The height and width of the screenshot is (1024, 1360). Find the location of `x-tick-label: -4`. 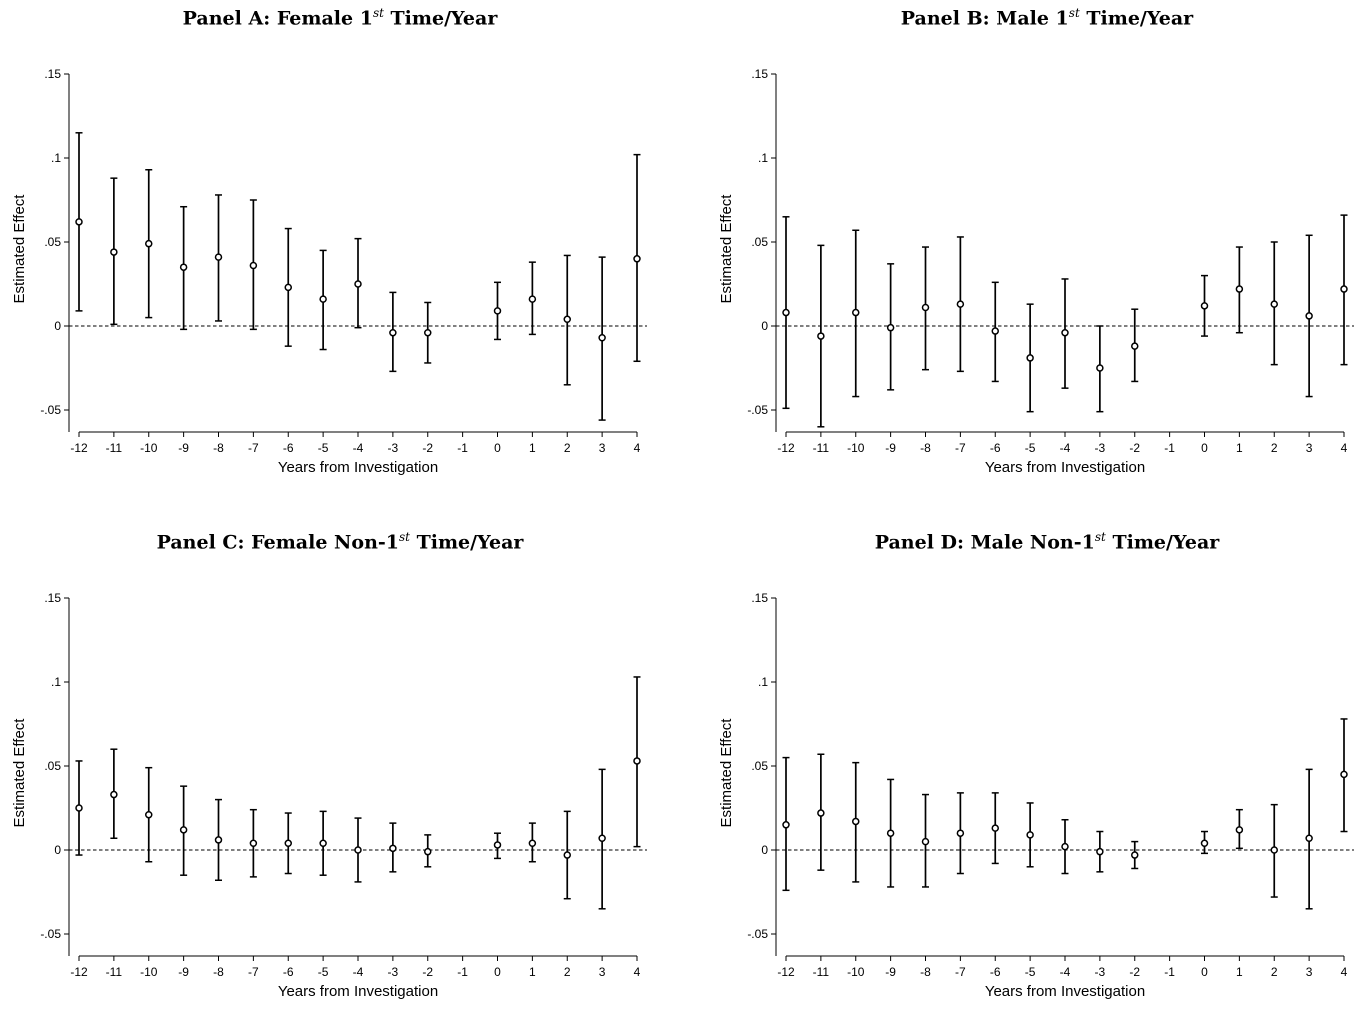

x-tick-label: -4 is located at coordinates (358, 972).